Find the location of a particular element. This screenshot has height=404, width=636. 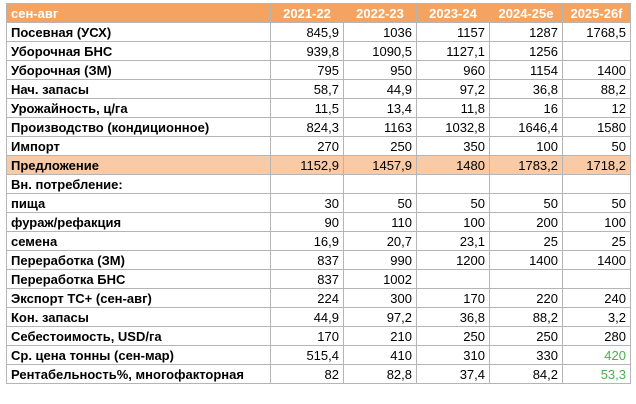

cell-value: 1718,2 is located at coordinates (596, 165).